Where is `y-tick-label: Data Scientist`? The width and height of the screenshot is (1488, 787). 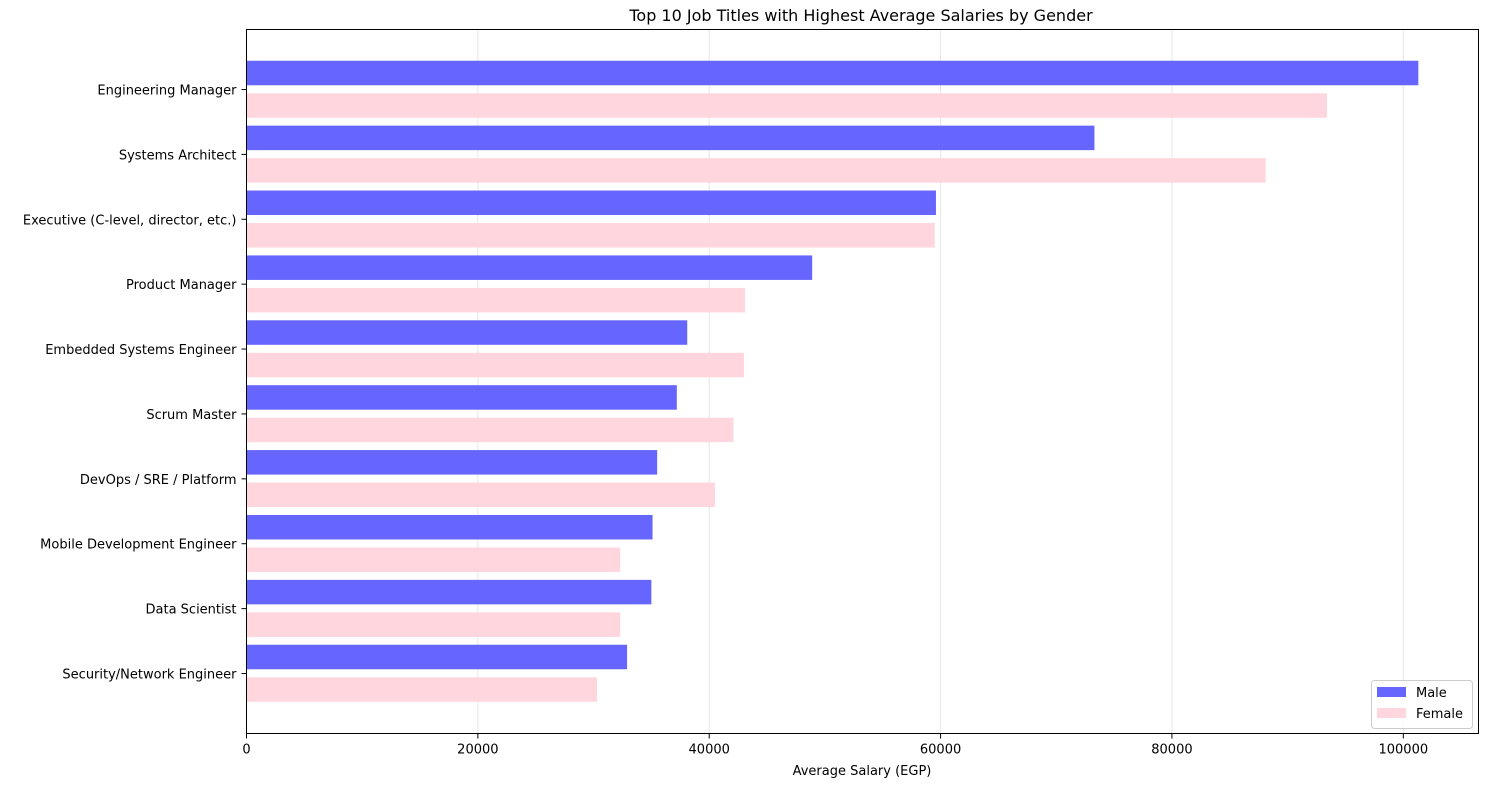
y-tick-label: Data Scientist is located at coordinates (191, 610).